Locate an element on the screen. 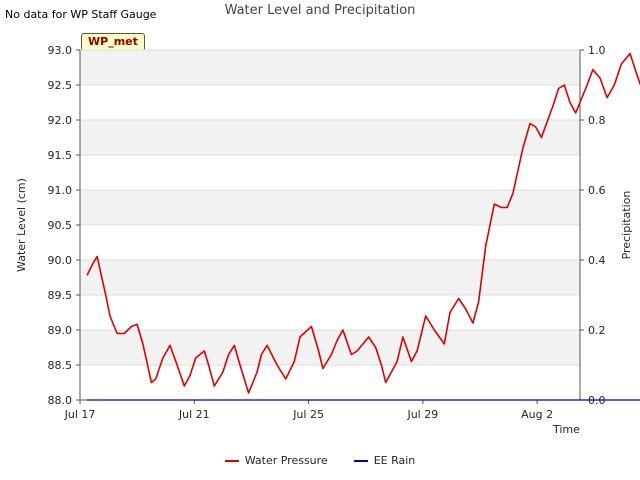 The height and width of the screenshot is (480, 640). y-right-tick-label: 0.2 is located at coordinates (597, 330).